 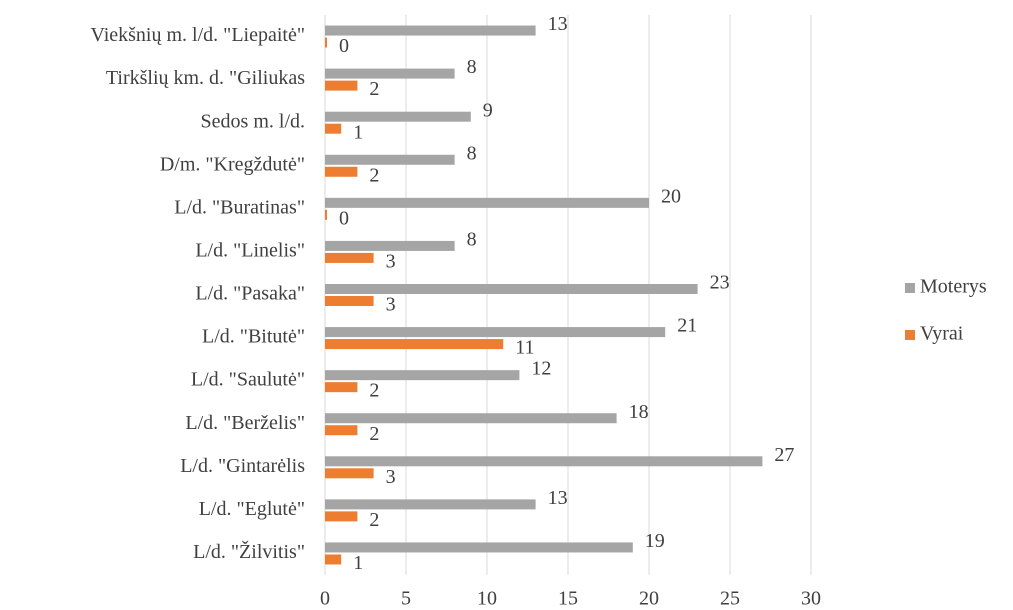 What do you see at coordinates (655, 541) in the screenshot?
I see `value-label: 19` at bounding box center [655, 541].